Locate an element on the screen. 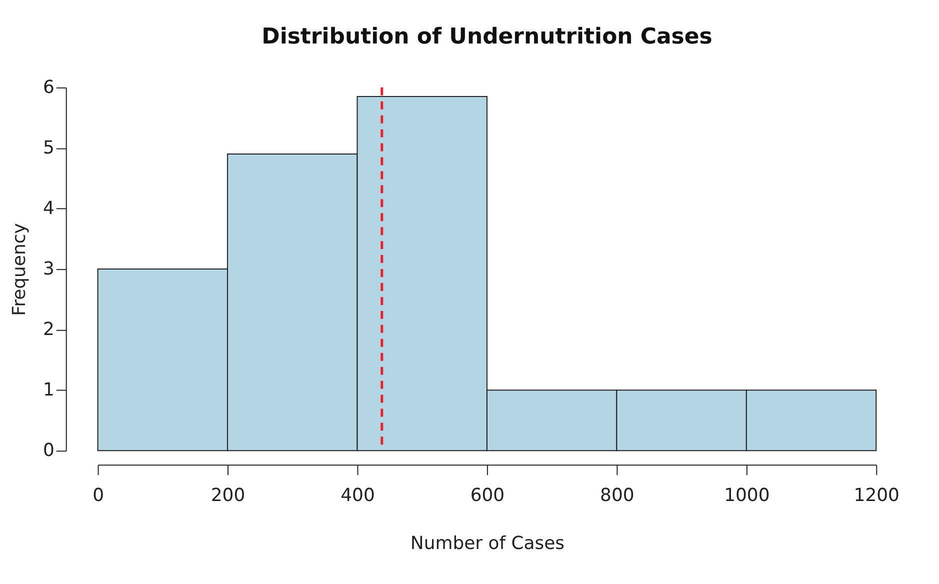 Image resolution: width=939 pixels, height=584 pixels. x-tick-label: 1200 is located at coordinates (877, 495).